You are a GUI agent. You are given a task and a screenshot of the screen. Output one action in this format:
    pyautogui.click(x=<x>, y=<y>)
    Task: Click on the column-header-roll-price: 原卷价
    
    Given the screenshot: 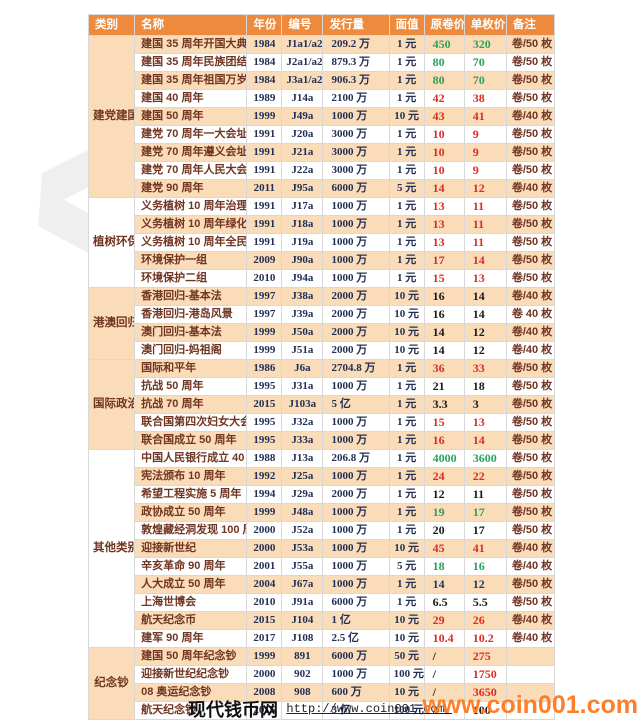 What is the action you would take?
    pyautogui.click(x=444, y=25)
    